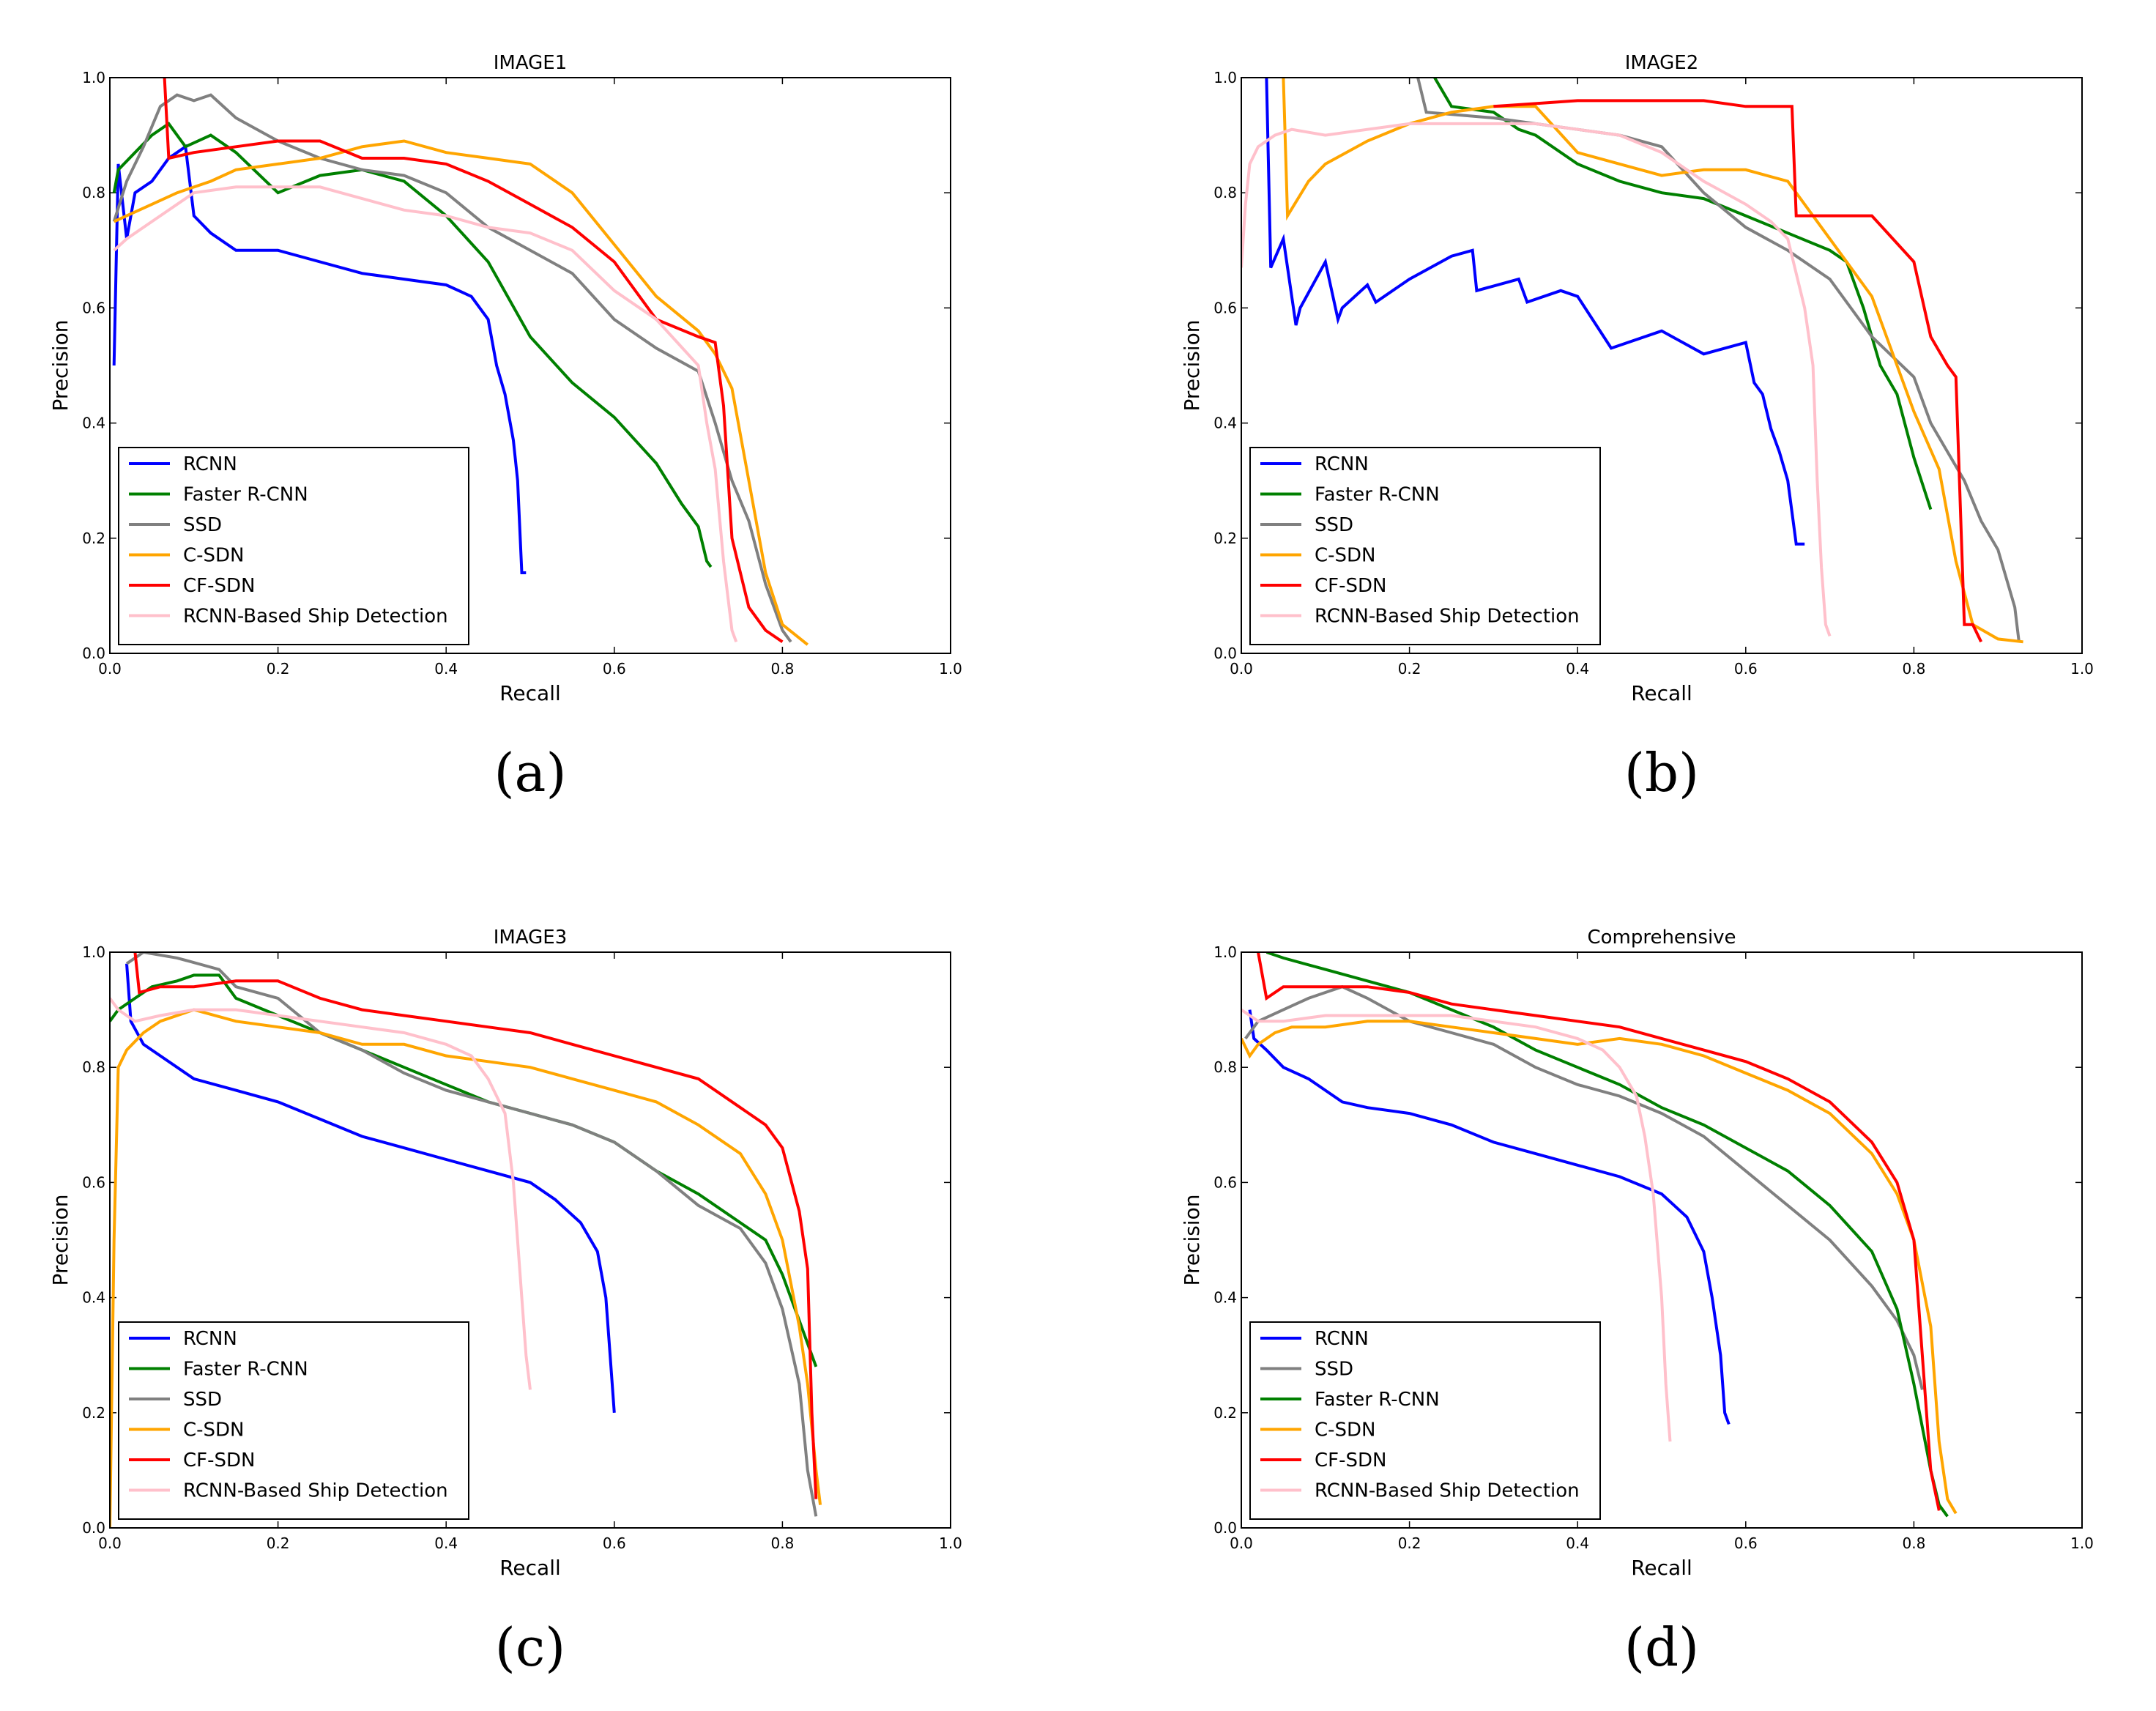 The image size is (2156, 1711). I want to click on chart-title: IMAGE3, so click(531, 938).